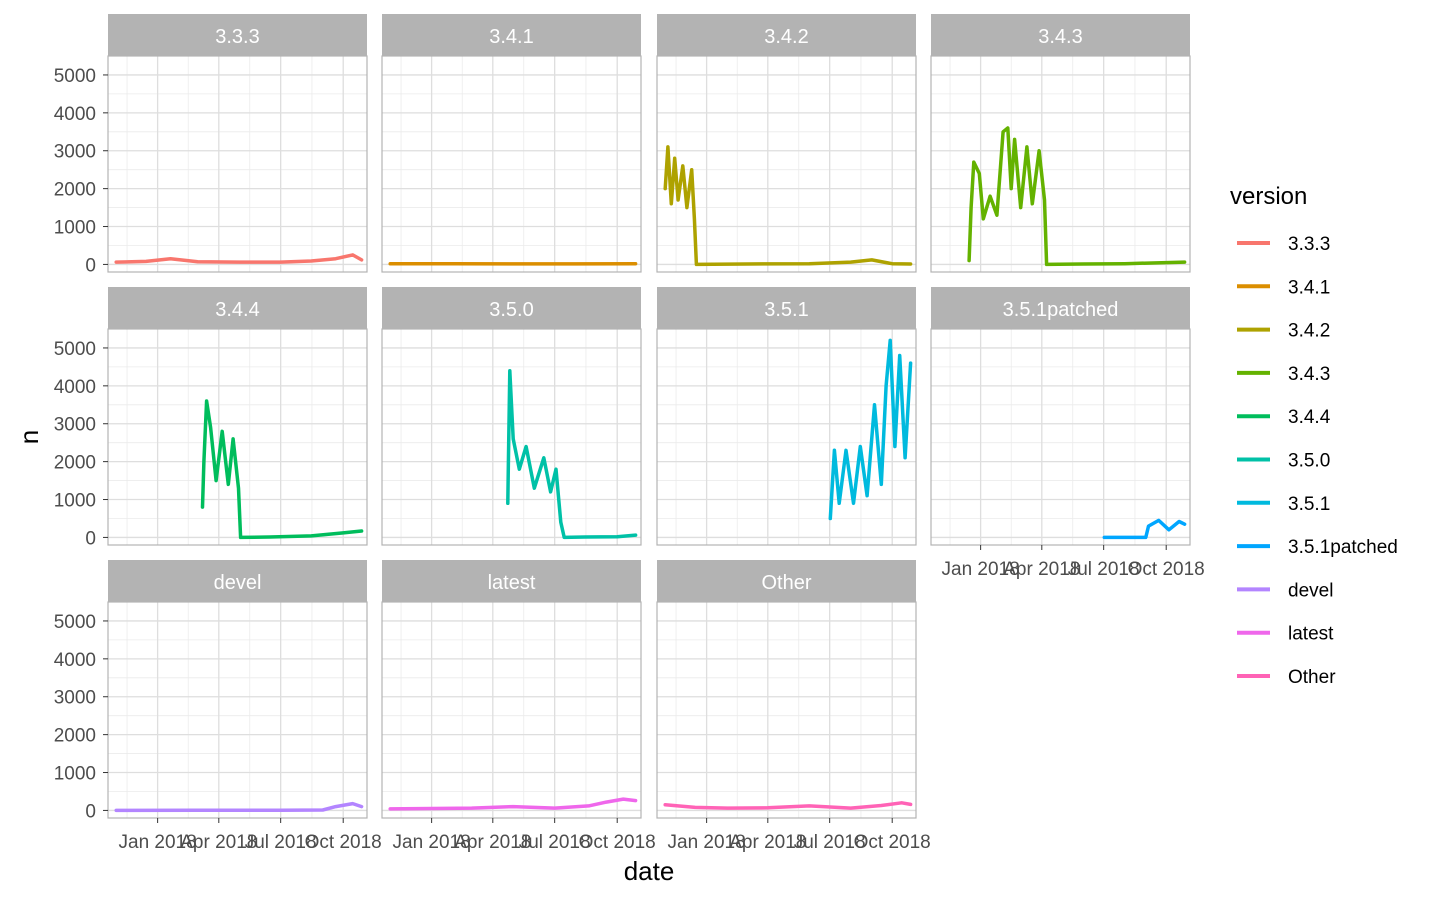  What do you see at coordinates (1283, 374) in the screenshot?
I see `legend-item: 3.4.3` at bounding box center [1283, 374].